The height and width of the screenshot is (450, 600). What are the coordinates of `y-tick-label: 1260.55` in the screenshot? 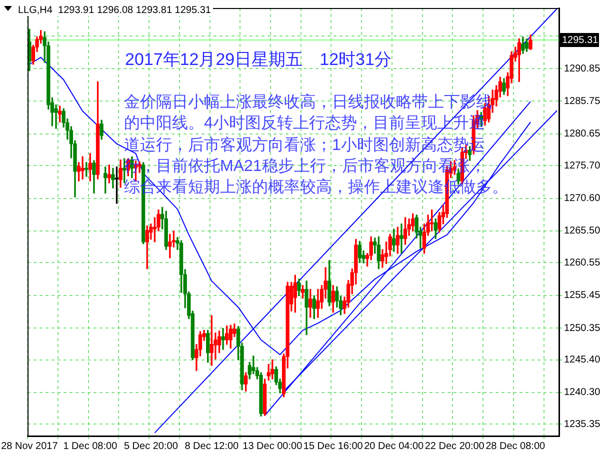 It's located at (582, 262).